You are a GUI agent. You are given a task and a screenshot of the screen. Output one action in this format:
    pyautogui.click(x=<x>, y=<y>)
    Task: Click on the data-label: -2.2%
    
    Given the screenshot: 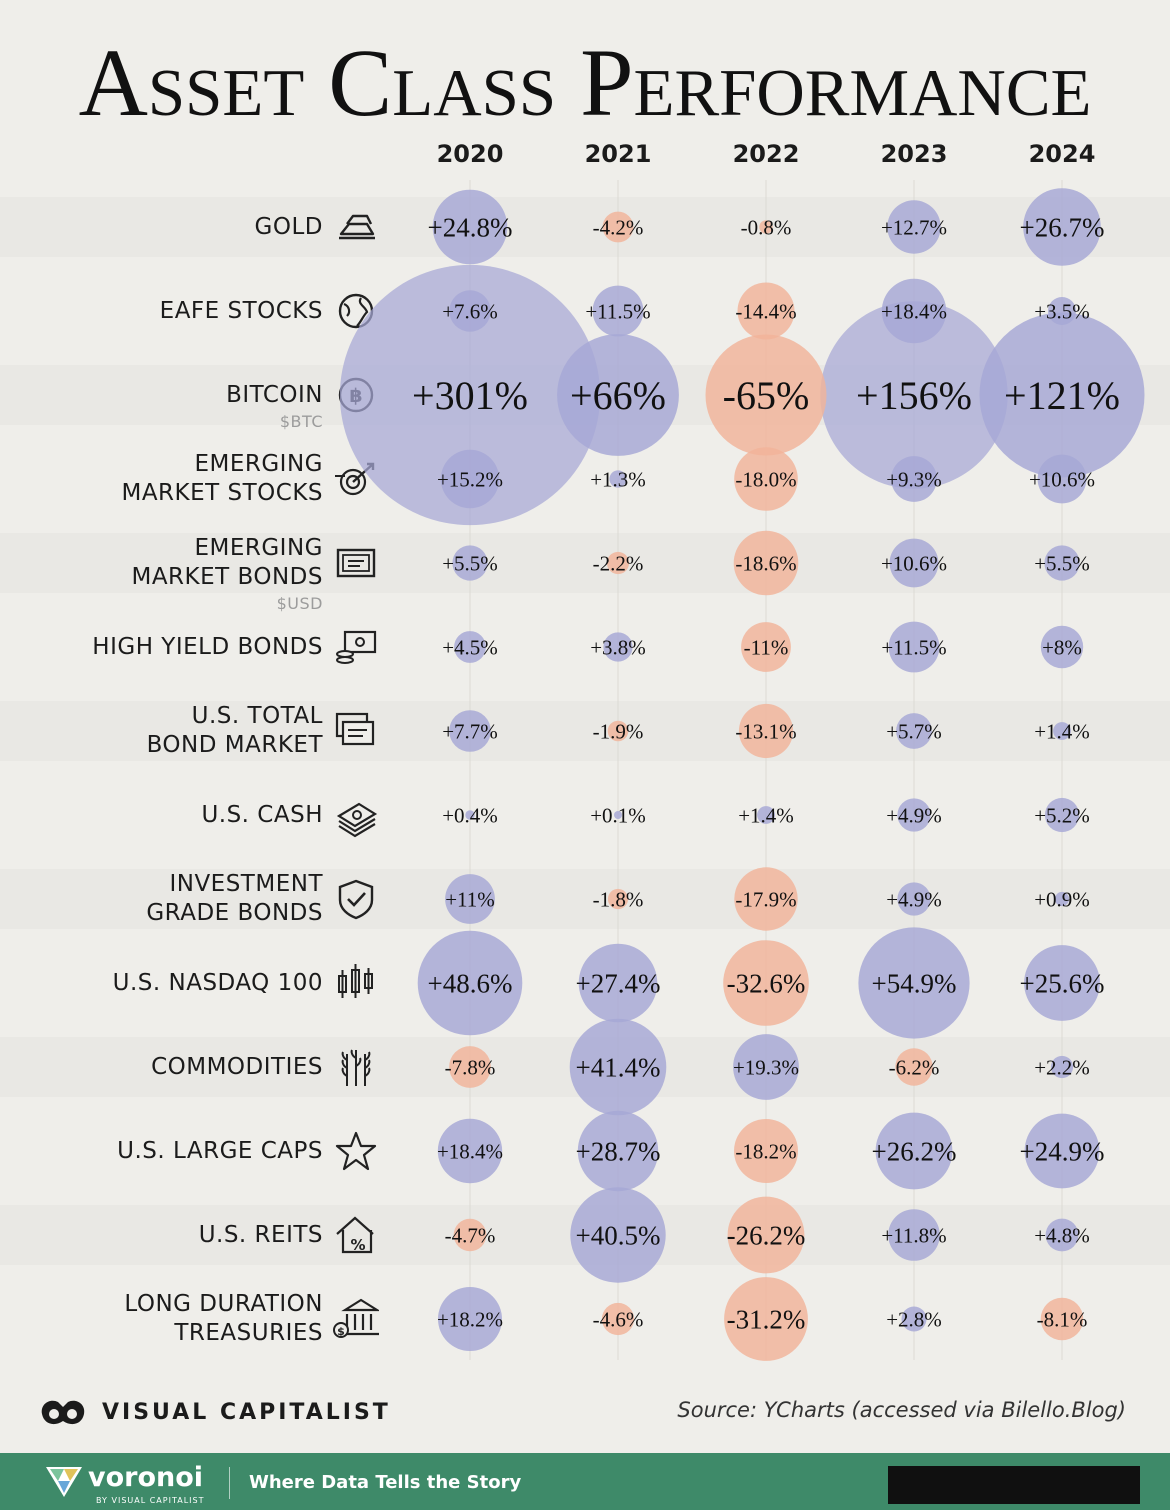 What is the action you would take?
    pyautogui.click(x=618, y=563)
    